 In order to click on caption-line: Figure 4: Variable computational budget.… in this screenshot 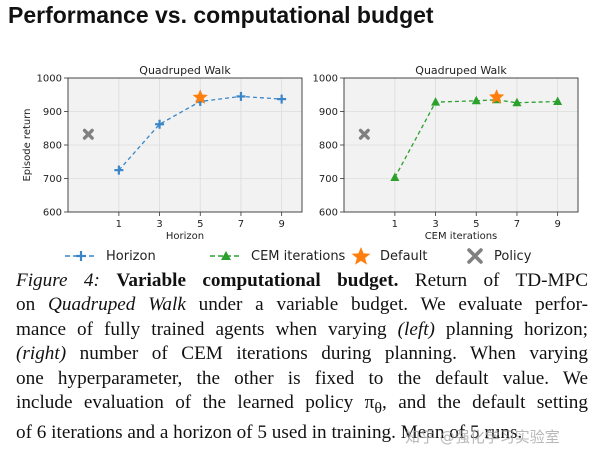, I will do `click(302, 281)`.